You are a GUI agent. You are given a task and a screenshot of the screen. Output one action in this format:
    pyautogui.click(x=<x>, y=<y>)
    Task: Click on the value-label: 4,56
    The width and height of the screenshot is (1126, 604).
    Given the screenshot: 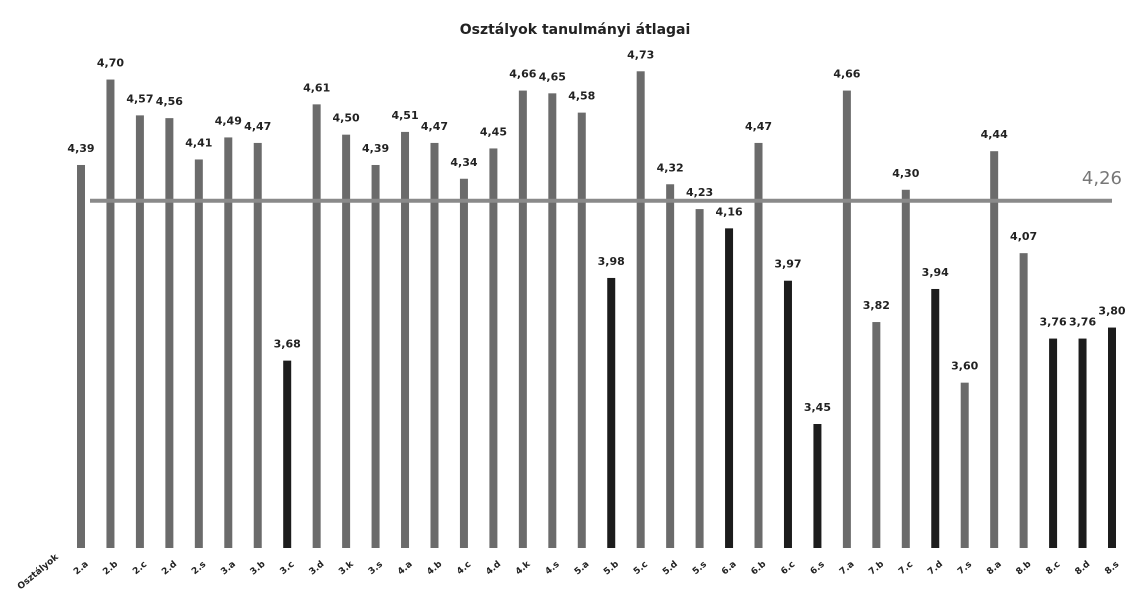 What is the action you would take?
    pyautogui.click(x=169, y=101)
    